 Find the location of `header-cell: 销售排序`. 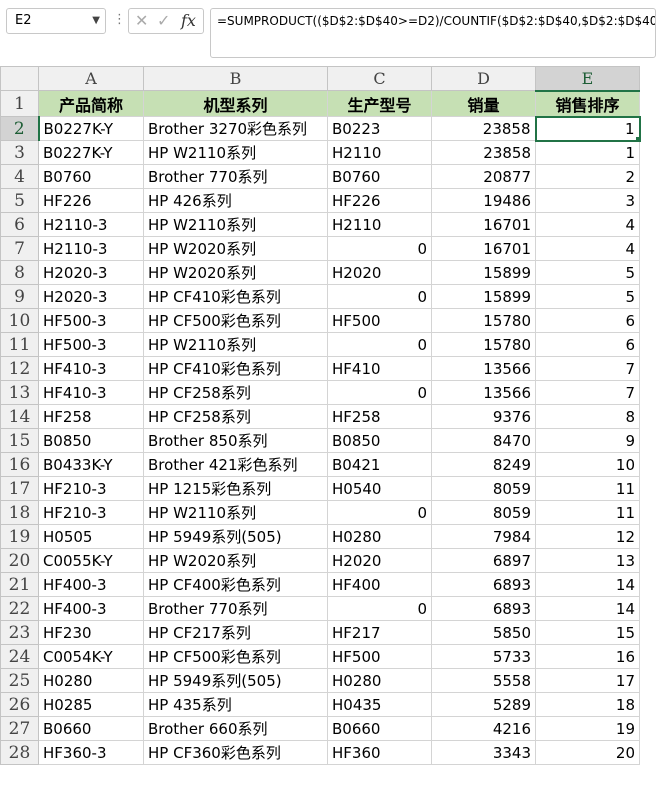

header-cell: 销售排序 is located at coordinates (587, 103).